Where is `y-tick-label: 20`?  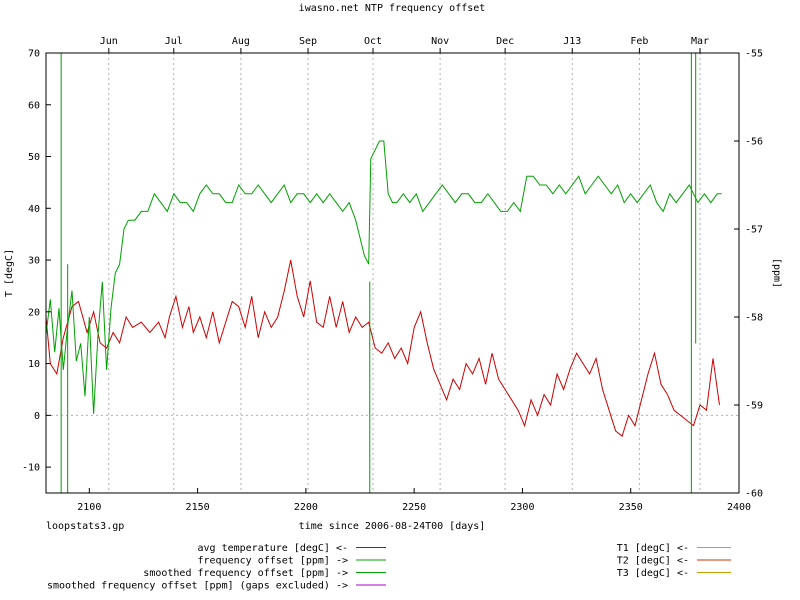 y-tick-label: 20 is located at coordinates (34, 312).